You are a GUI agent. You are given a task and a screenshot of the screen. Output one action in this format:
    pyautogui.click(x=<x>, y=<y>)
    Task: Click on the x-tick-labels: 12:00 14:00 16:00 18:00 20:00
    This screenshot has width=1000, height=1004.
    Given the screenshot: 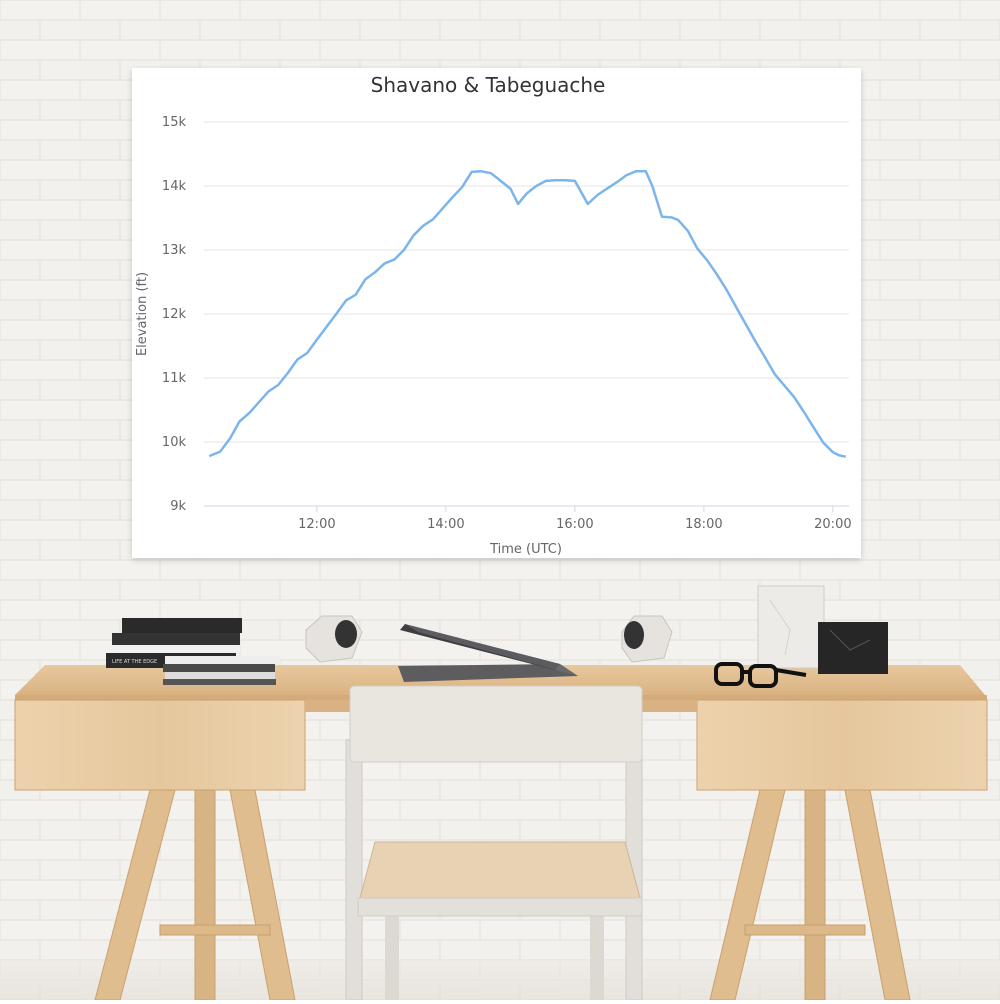 What is the action you would take?
    pyautogui.click(x=575, y=519)
    